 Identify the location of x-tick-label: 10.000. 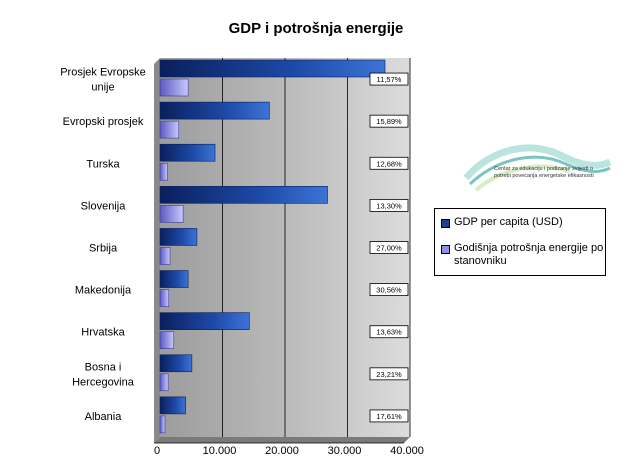
(220, 451).